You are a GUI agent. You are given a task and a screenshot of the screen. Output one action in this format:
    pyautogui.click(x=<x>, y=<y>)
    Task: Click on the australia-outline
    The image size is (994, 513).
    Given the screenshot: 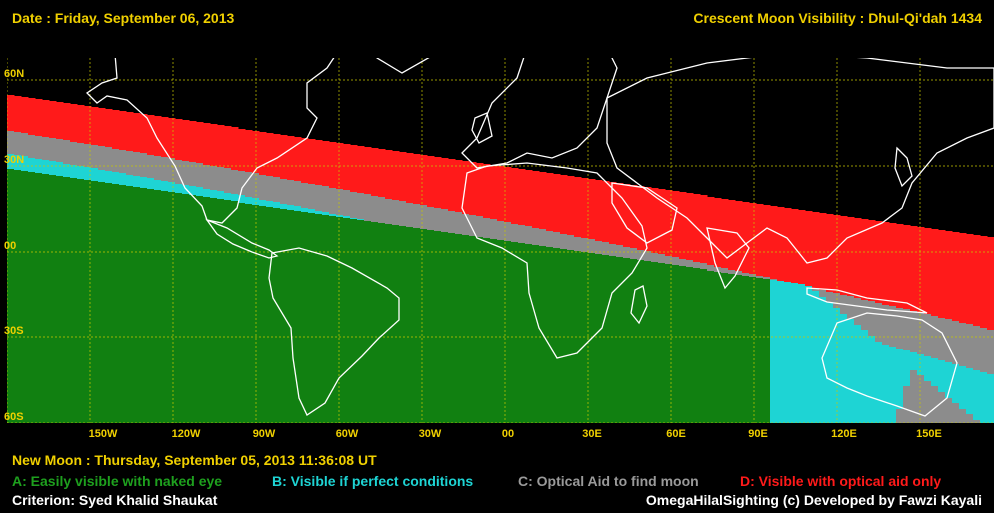 What is the action you would take?
    pyautogui.click(x=889, y=364)
    